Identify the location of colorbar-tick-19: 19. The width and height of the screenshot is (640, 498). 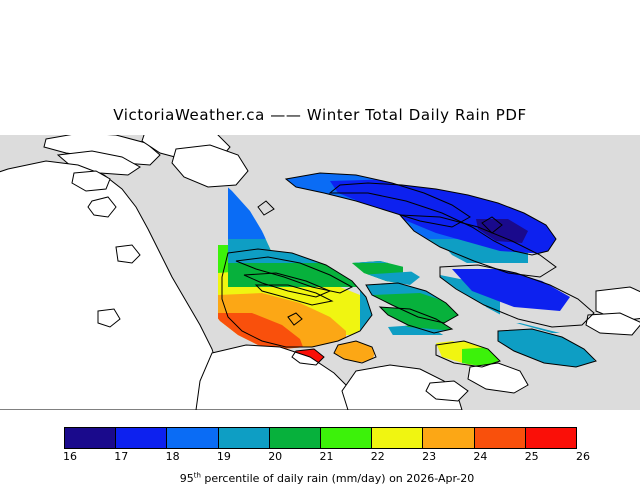
(223, 456).